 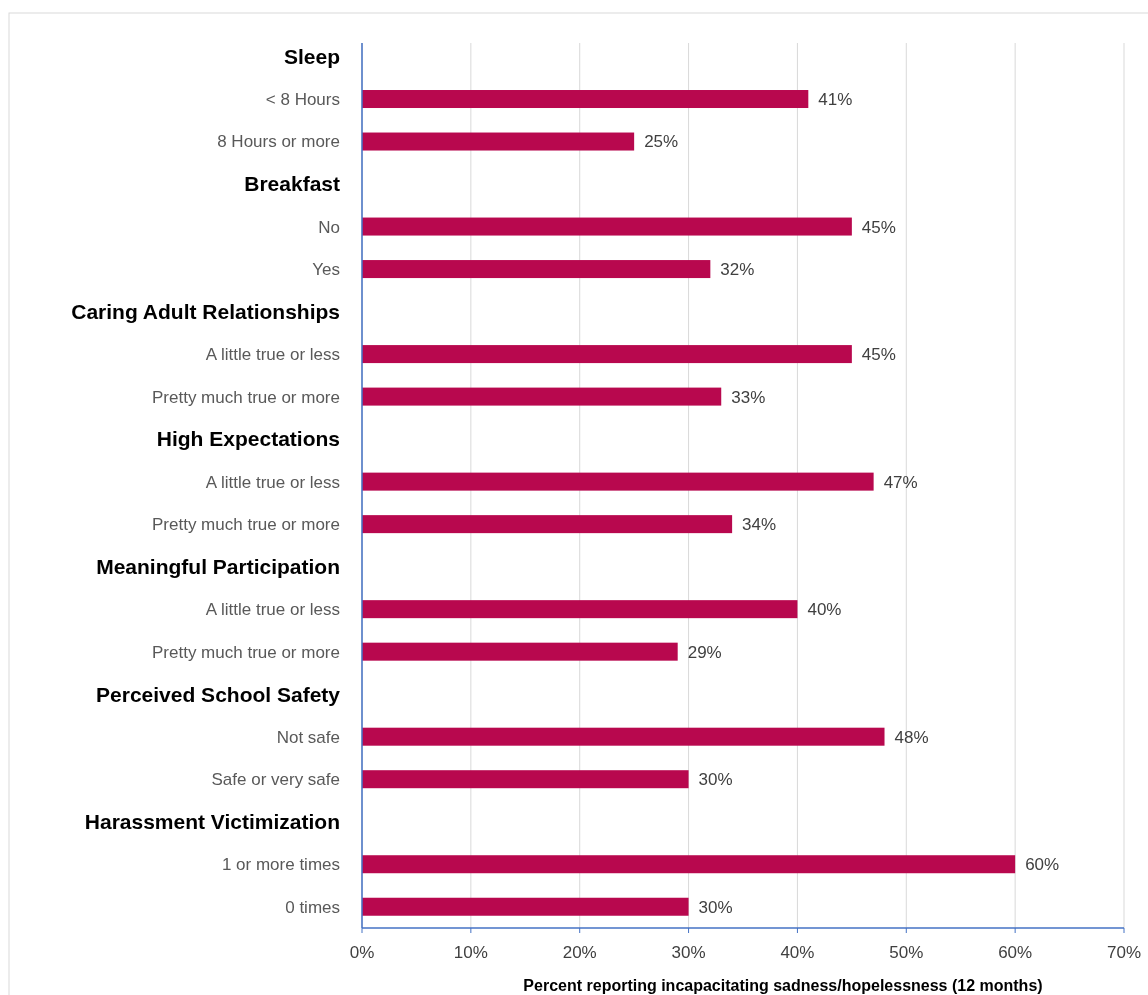 I want to click on x-axis-title: Percent reporting incapacitating sadness/hopelessness (12 months), so click(x=783, y=985).